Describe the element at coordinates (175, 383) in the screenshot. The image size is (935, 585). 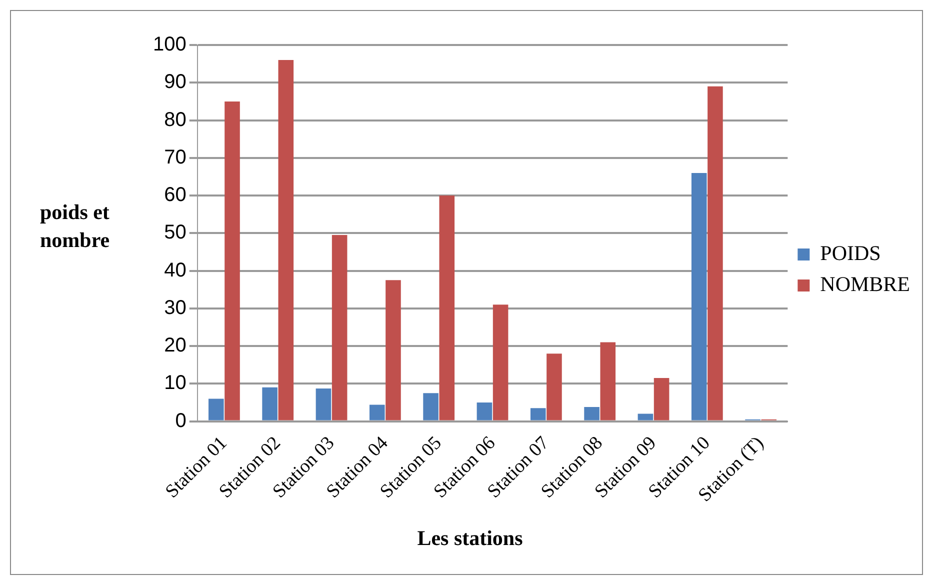
I see `y-tick-label: 10` at that location.